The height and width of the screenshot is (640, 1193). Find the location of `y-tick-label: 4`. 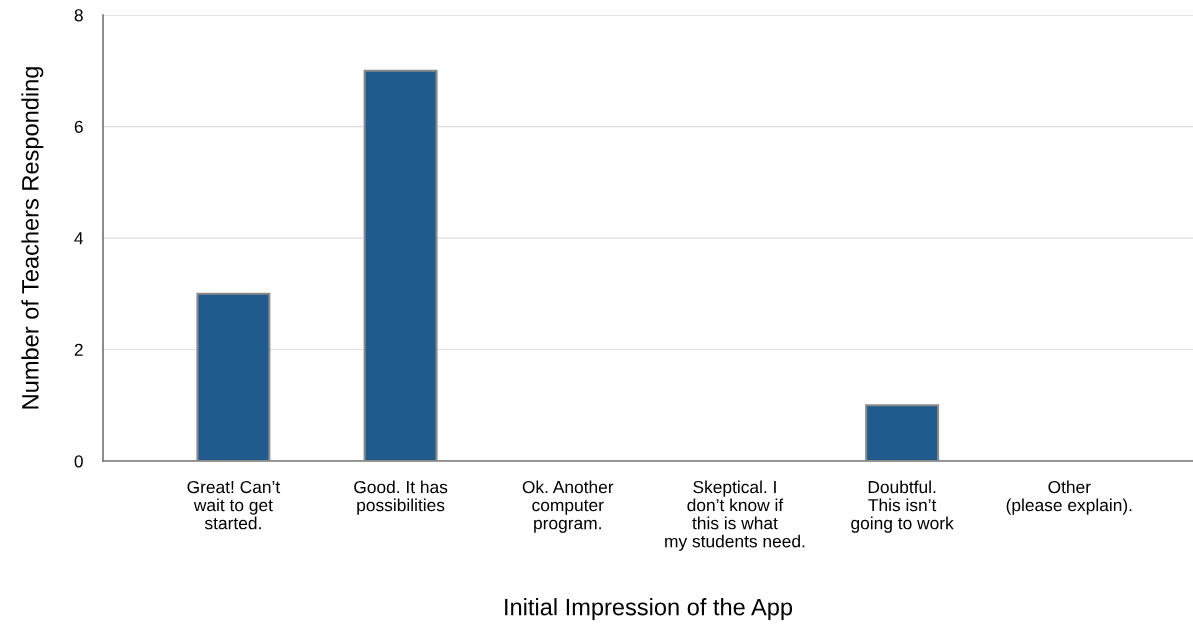

y-tick-label: 4 is located at coordinates (79, 238).